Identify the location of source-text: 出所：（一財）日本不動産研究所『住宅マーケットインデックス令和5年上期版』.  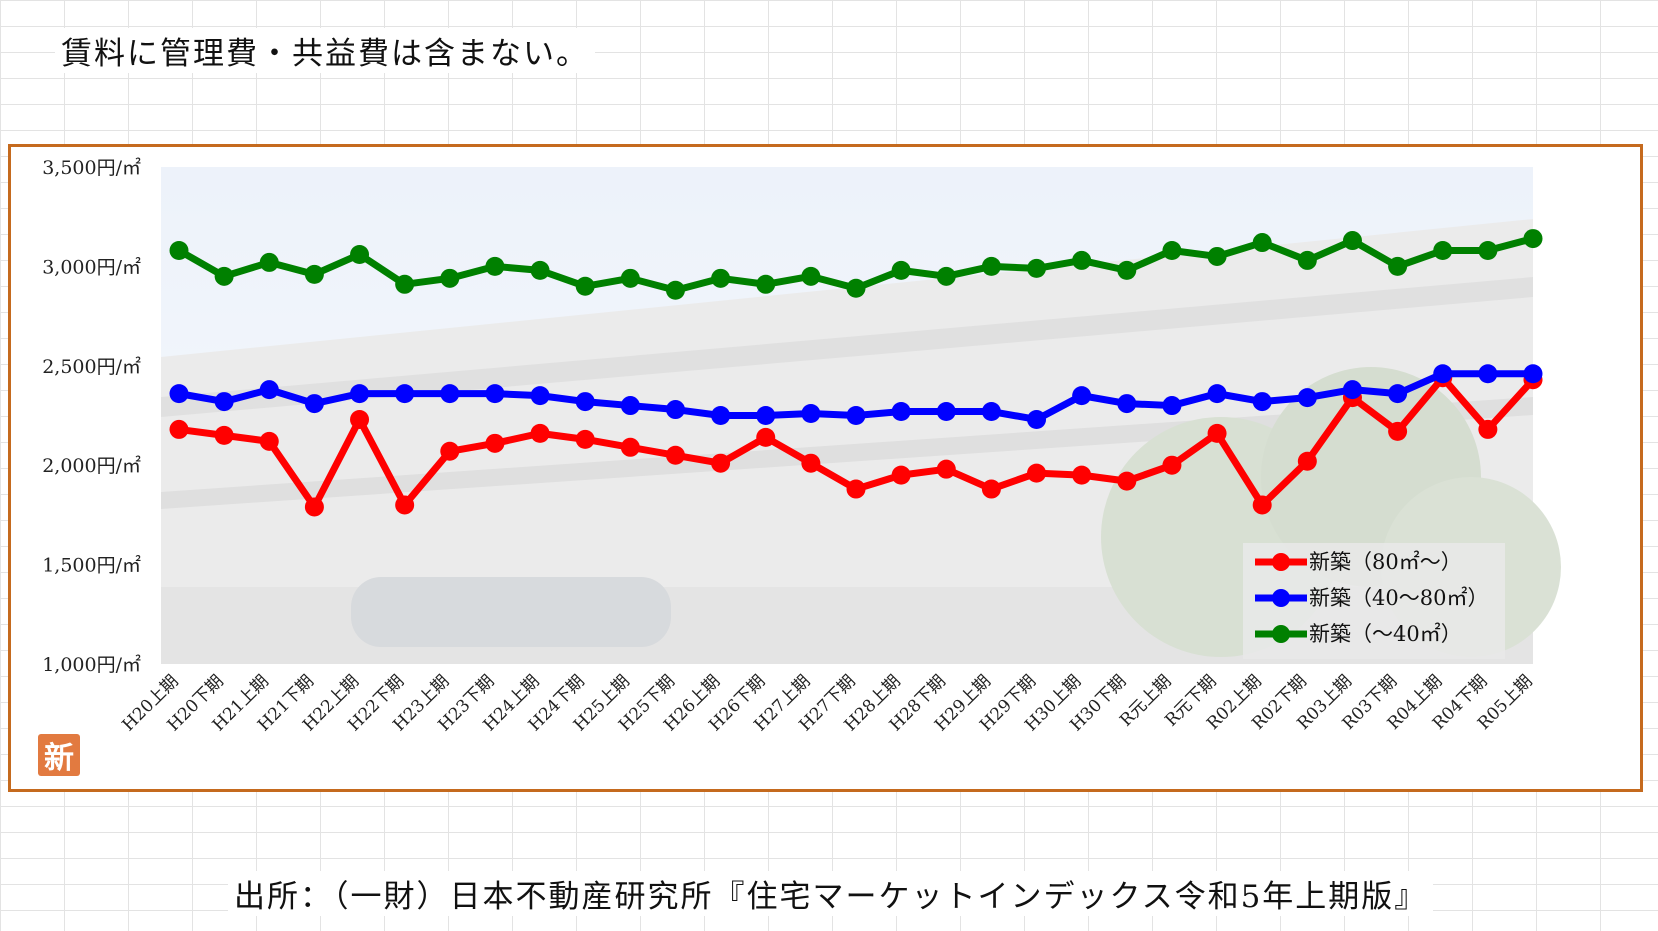
(831, 893).